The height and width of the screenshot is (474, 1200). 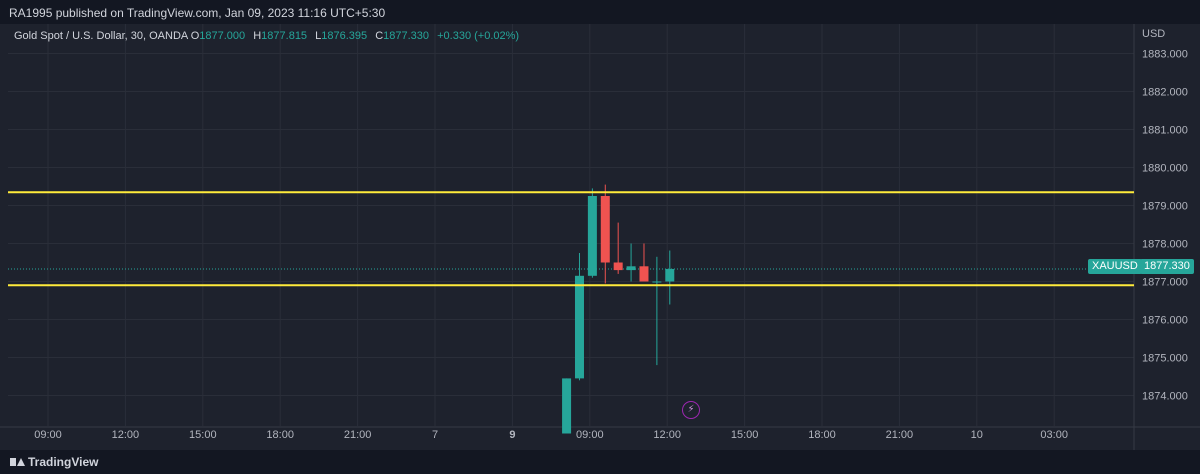 What do you see at coordinates (344, 36) in the screenshot?
I see `low-value: 1876.395` at bounding box center [344, 36].